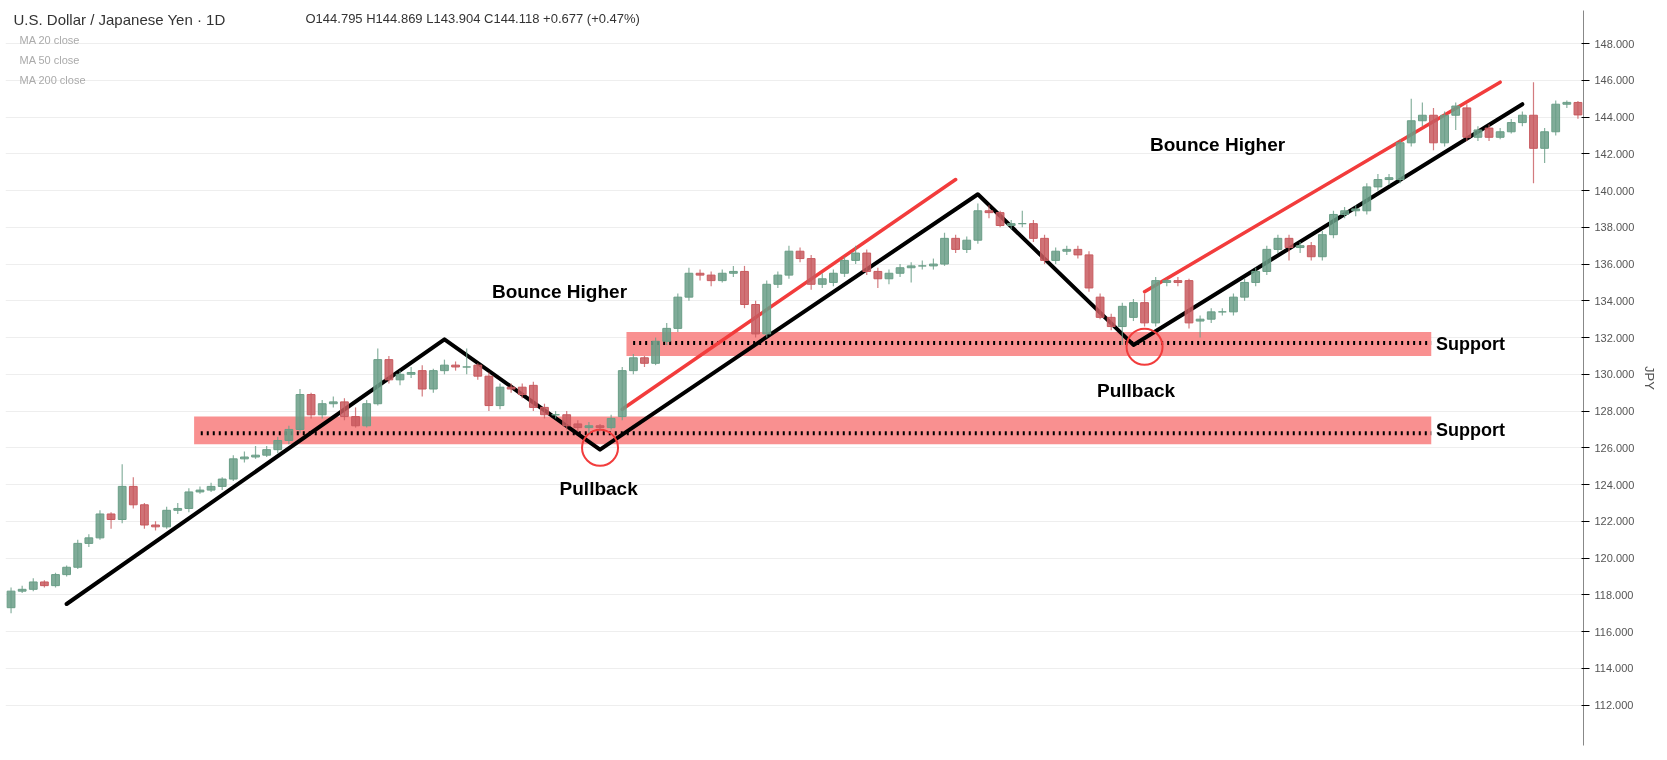 The image size is (1667, 760). Describe the element at coordinates (1614, 411) in the screenshot. I see `y-tick-label: 128.000` at that location.